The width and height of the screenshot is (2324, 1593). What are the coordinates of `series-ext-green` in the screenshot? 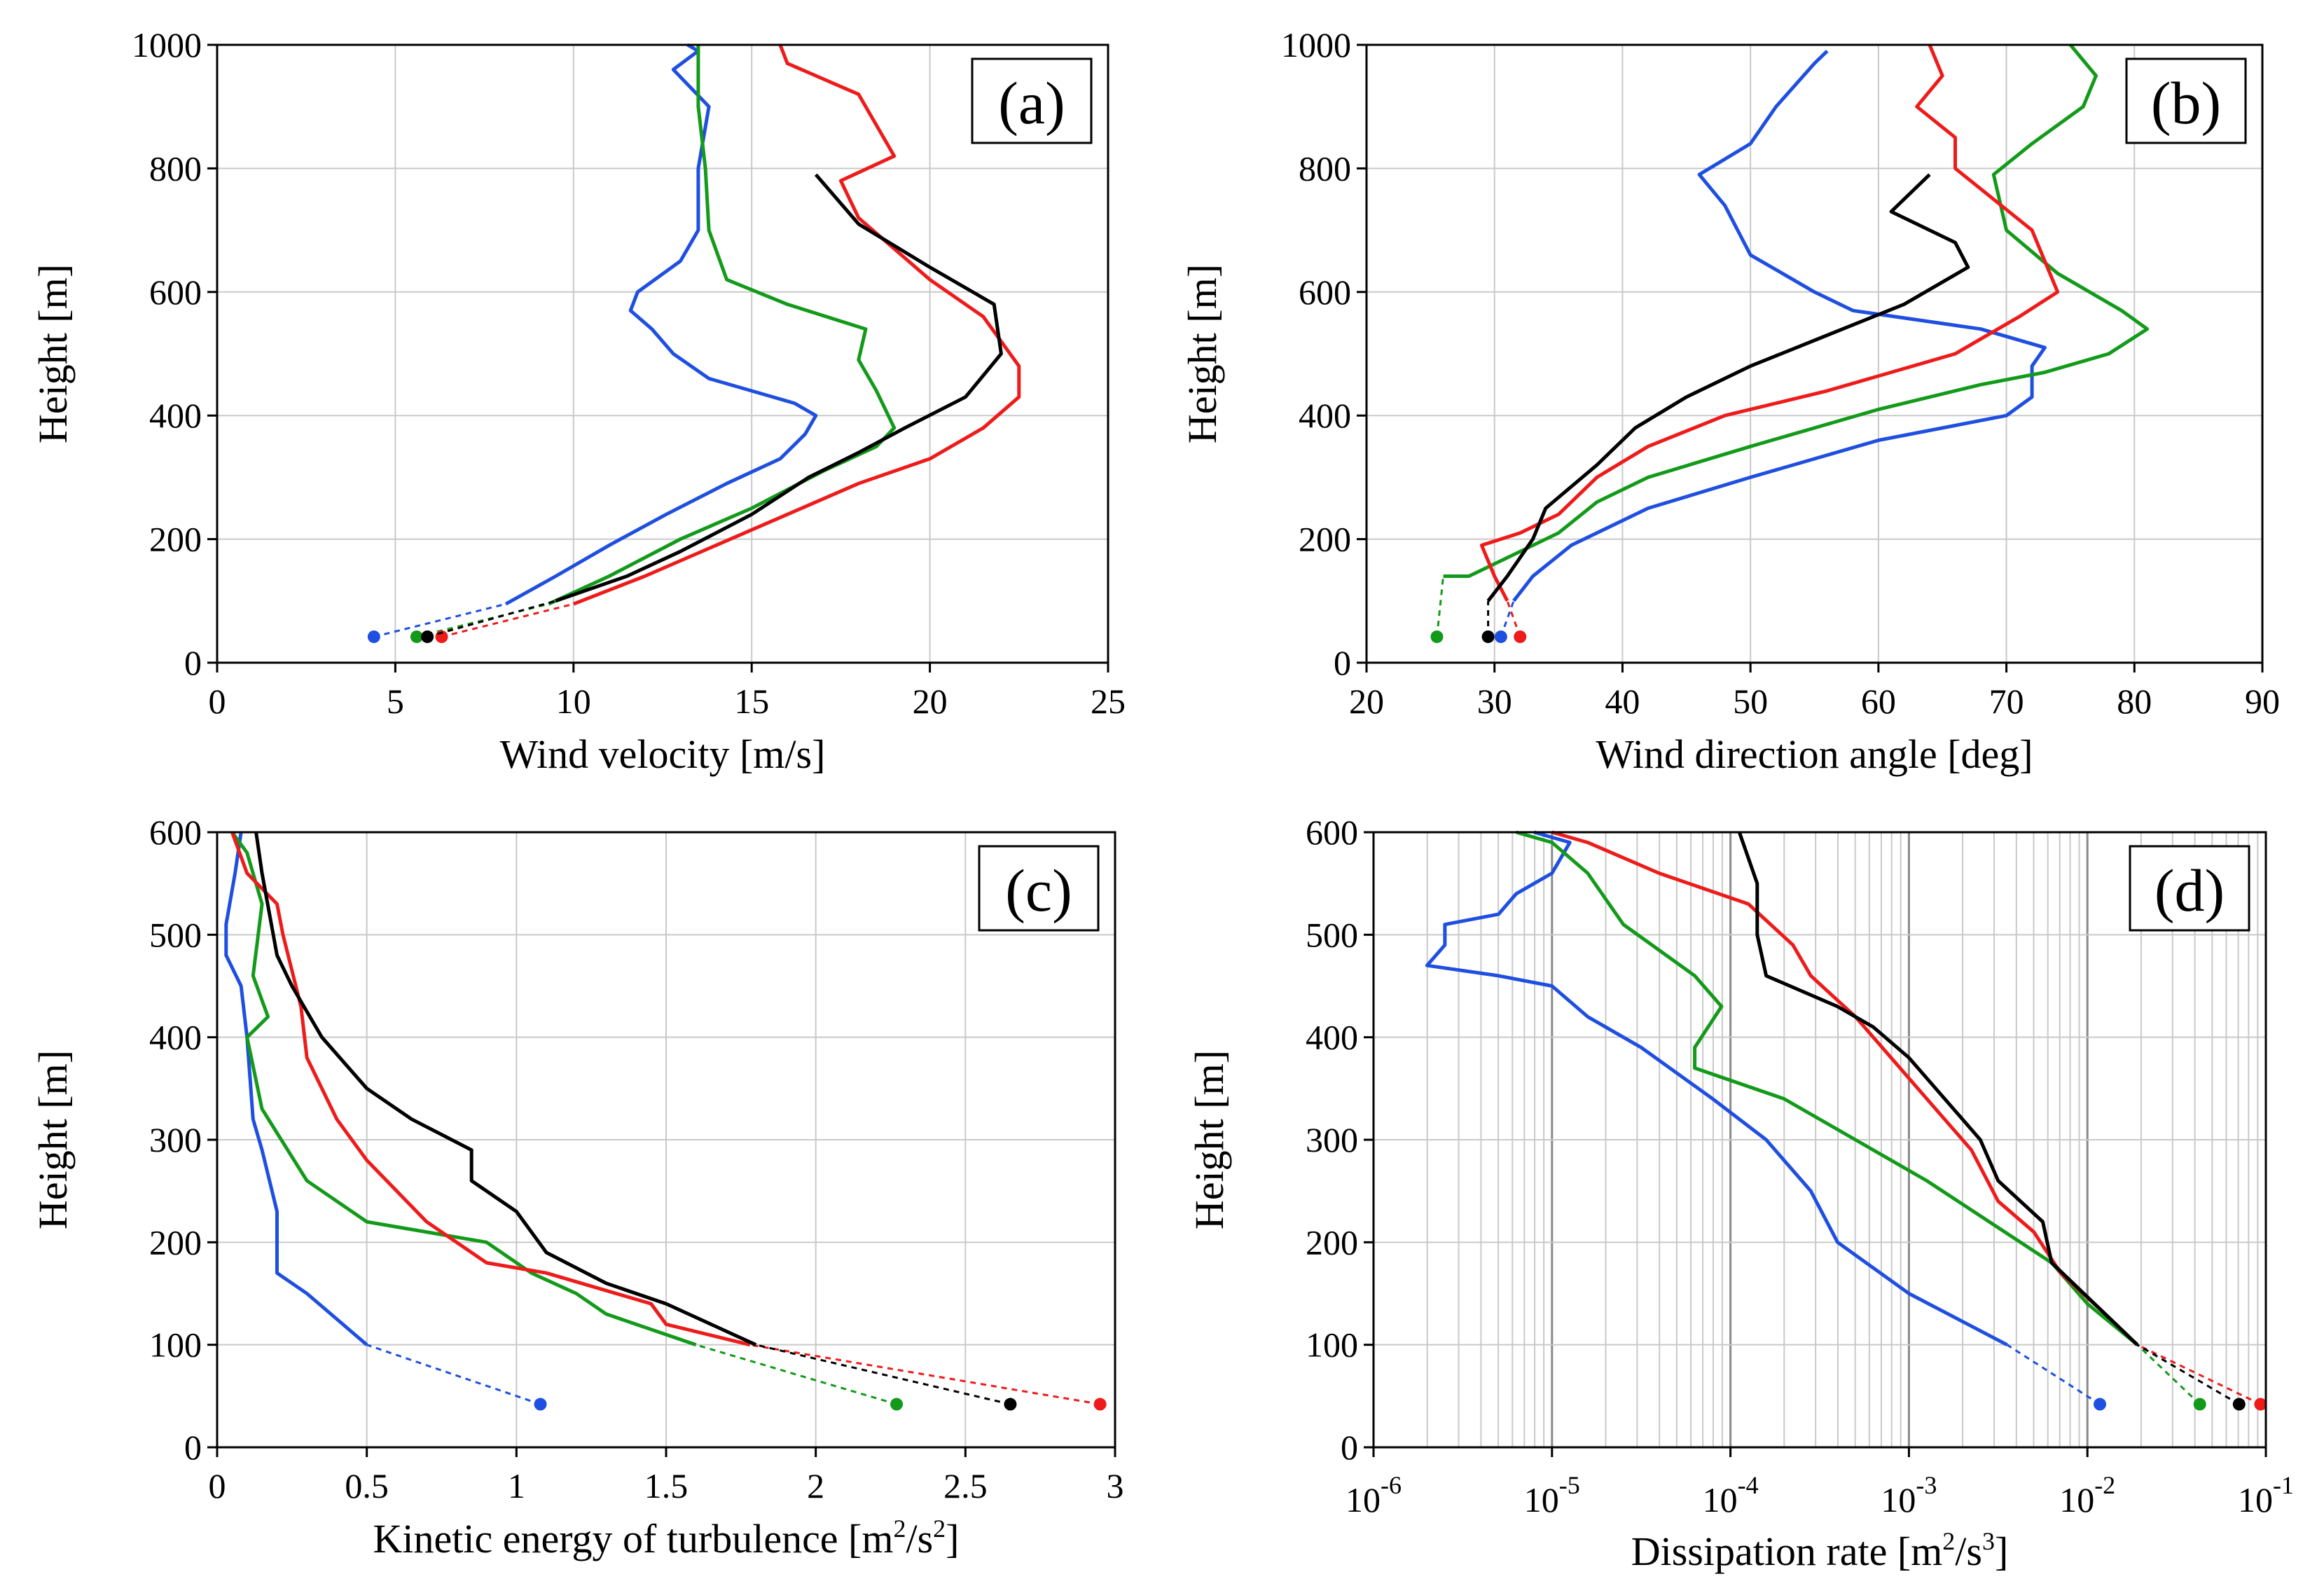 It's located at (2168, 1375).